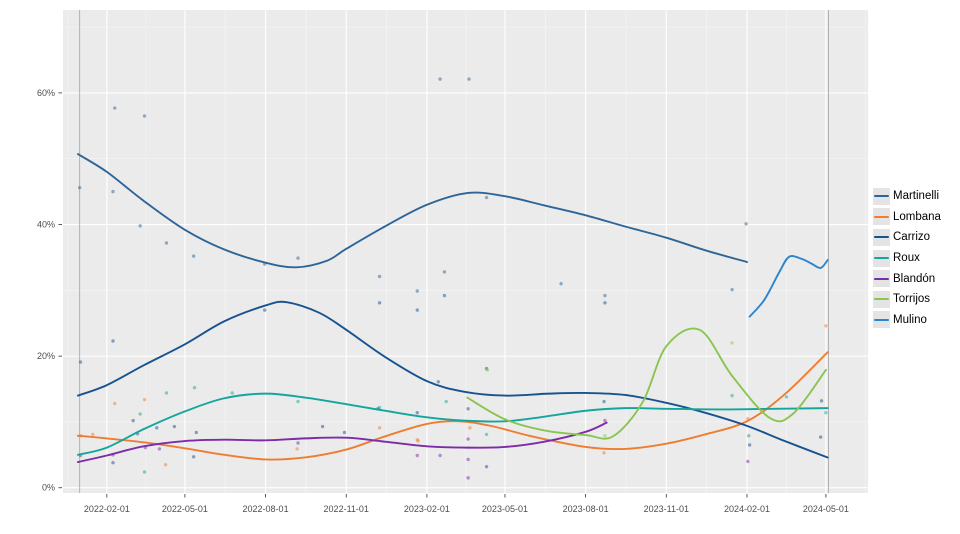 Image resolution: width=960 pixels, height=534 pixels. I want to click on legend-item-torrijos: Torrijos, so click(907, 299).